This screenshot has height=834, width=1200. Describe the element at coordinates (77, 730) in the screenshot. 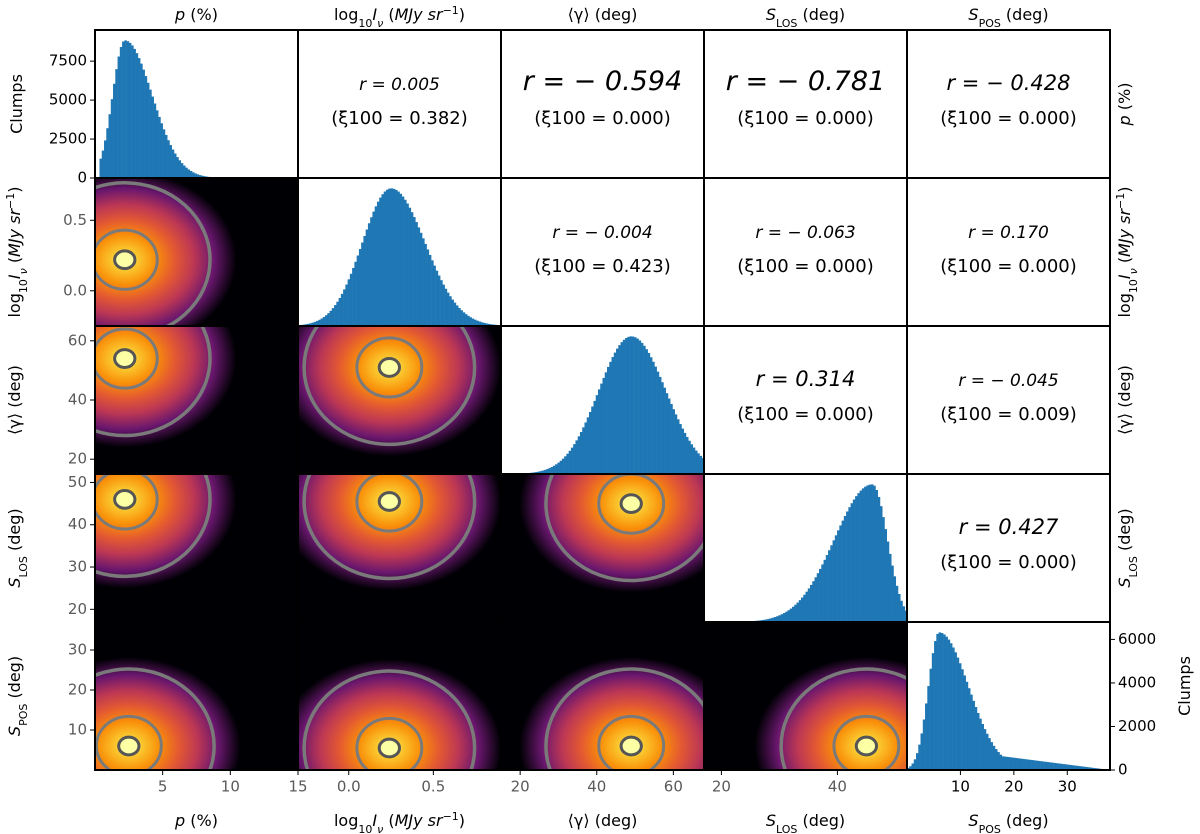

I see `tick-label: 10` at that location.